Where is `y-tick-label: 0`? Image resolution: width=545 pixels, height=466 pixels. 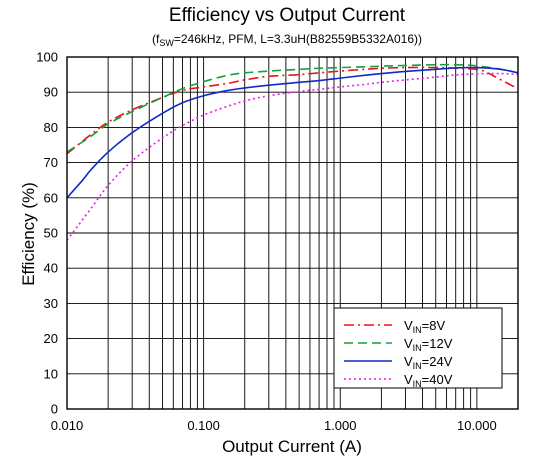 y-tick-label: 0 is located at coordinates (54, 409).